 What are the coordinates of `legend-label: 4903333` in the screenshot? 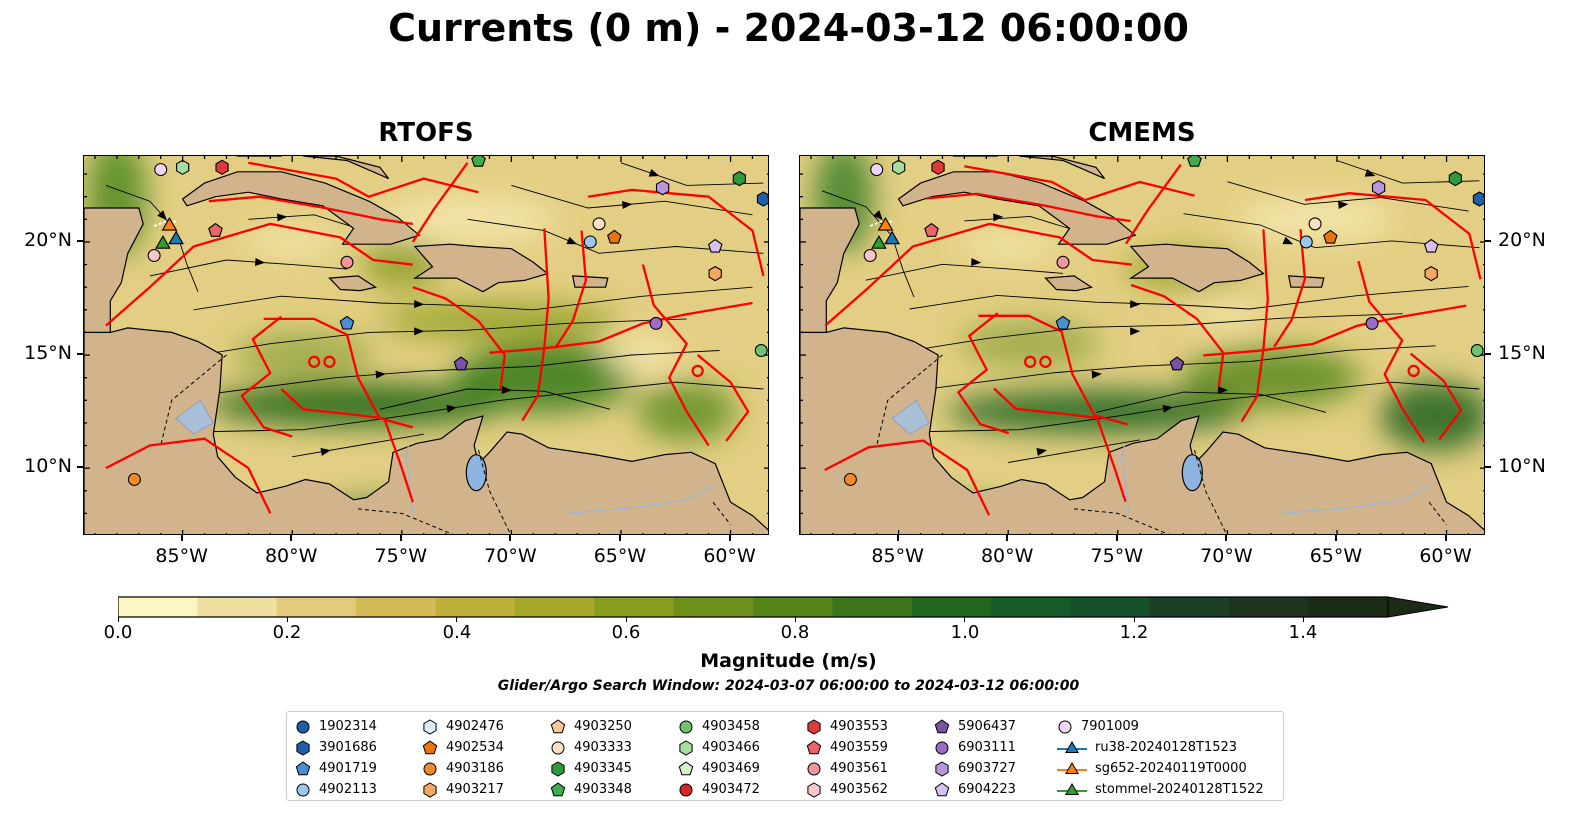 It's located at (603, 747).